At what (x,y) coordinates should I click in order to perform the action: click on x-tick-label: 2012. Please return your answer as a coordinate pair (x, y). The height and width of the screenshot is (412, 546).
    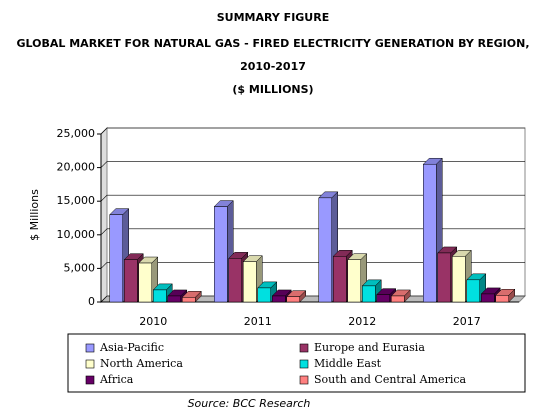
    Looking at the image, I should click on (362, 321).